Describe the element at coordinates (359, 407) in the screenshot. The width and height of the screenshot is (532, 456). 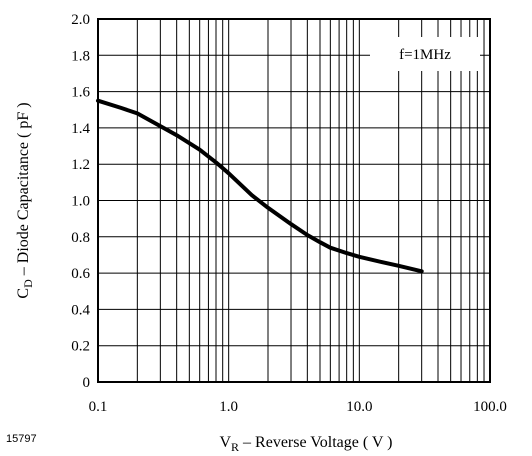
I see `x-tick-label: 10.0` at that location.